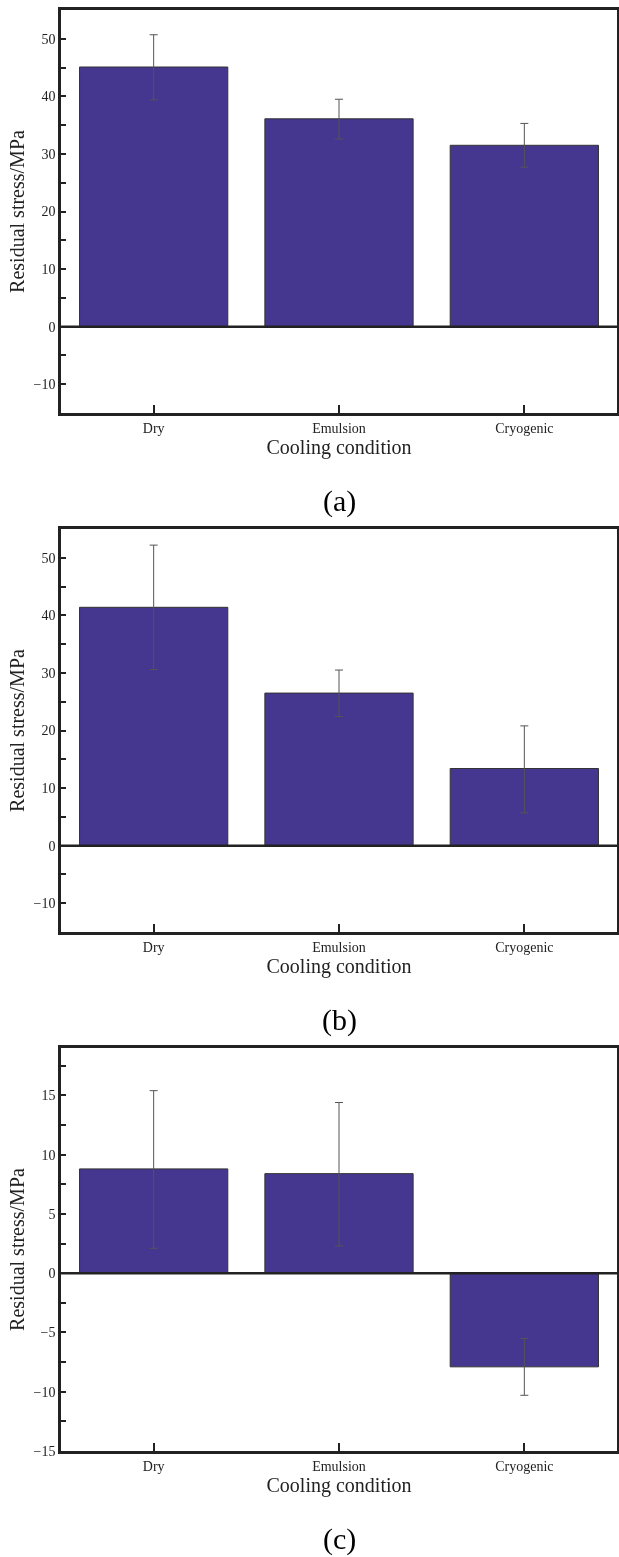 The image size is (619, 1557). Describe the element at coordinates (340, 1539) in the screenshot. I see `text: (c)` at that location.